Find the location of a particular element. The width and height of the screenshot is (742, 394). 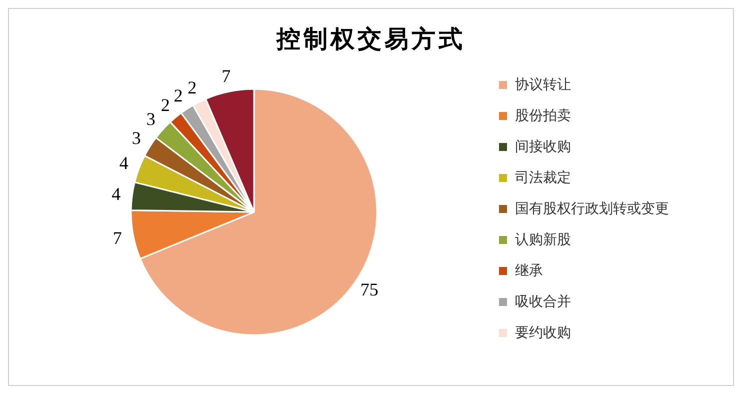

legend-label: 司法裁定 is located at coordinates (543, 178).